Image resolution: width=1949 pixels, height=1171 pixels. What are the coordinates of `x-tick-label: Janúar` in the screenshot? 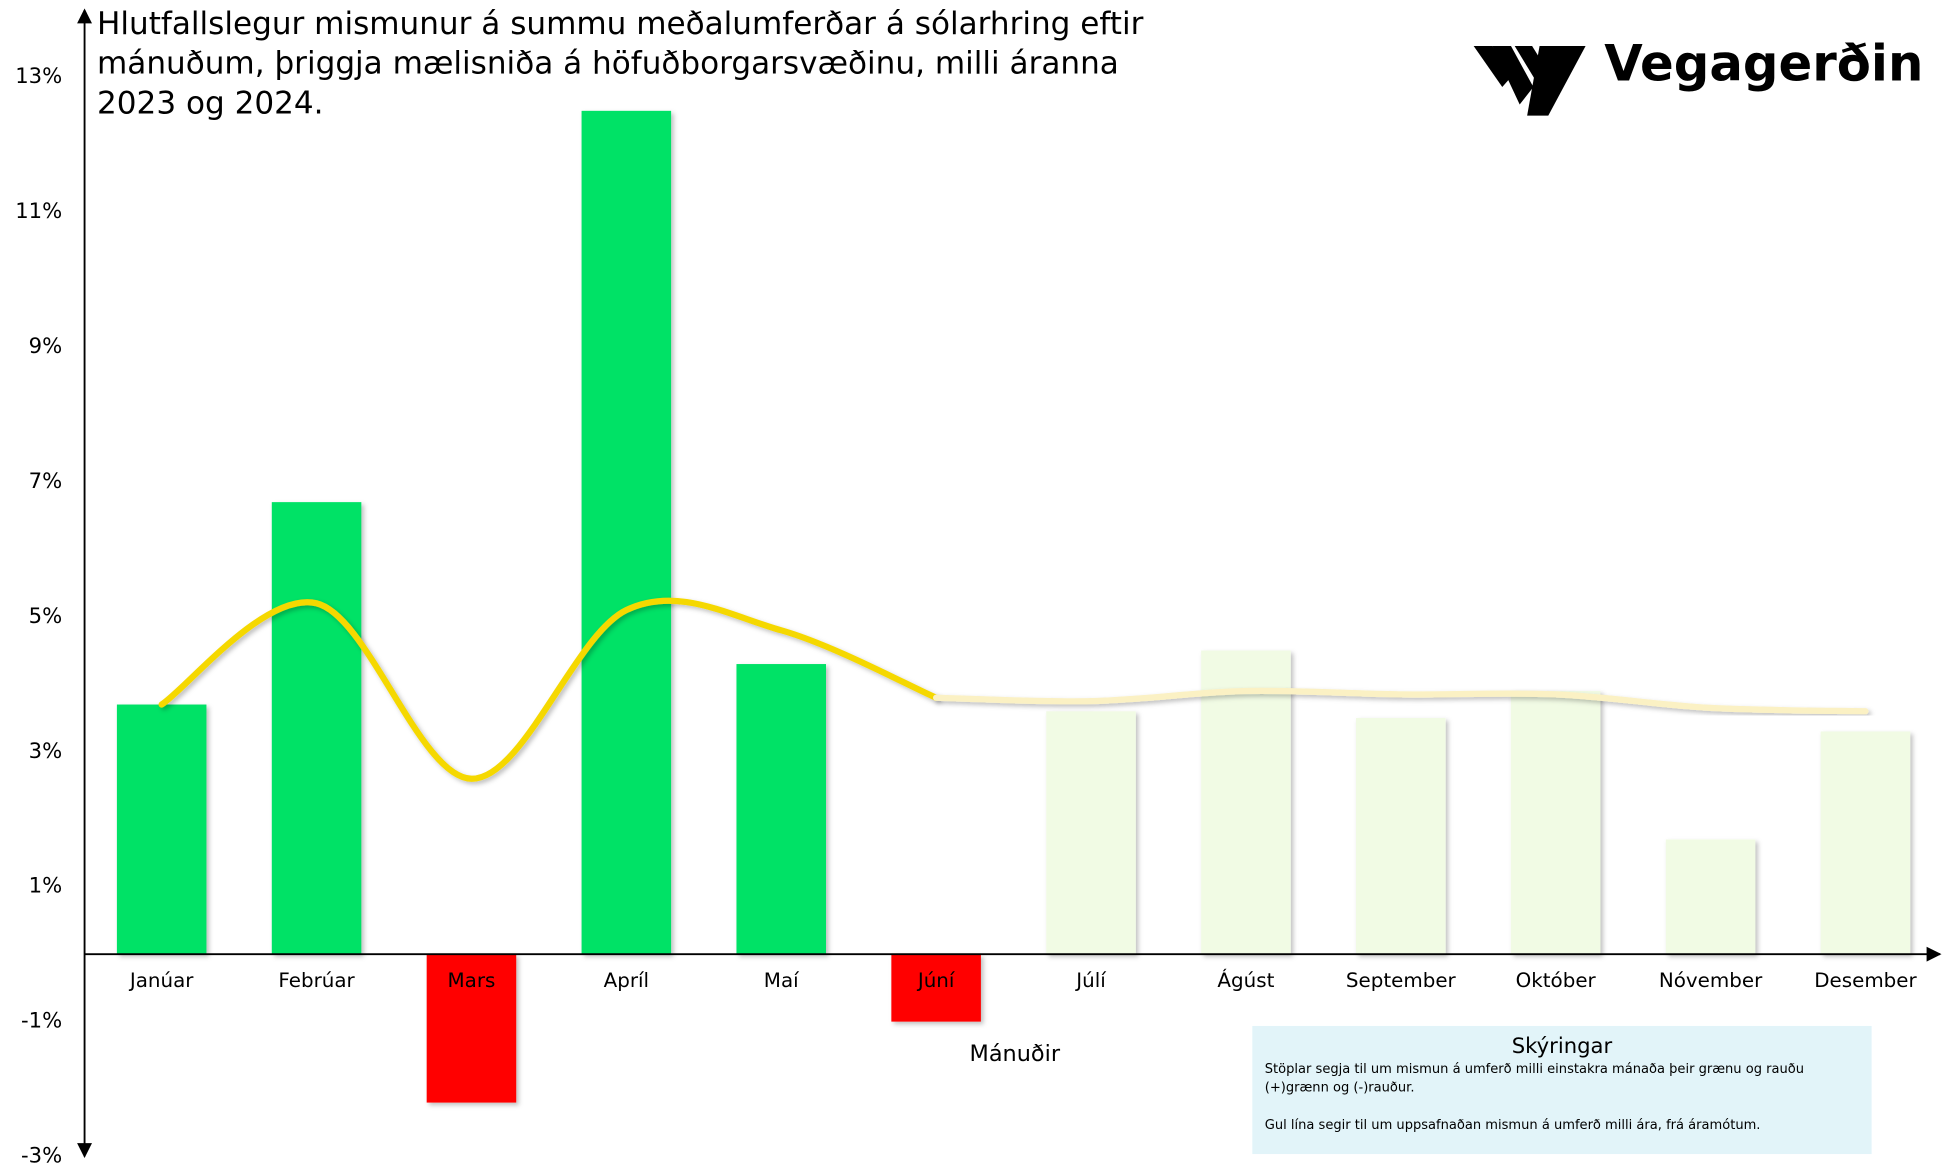 It's located at (161, 980).